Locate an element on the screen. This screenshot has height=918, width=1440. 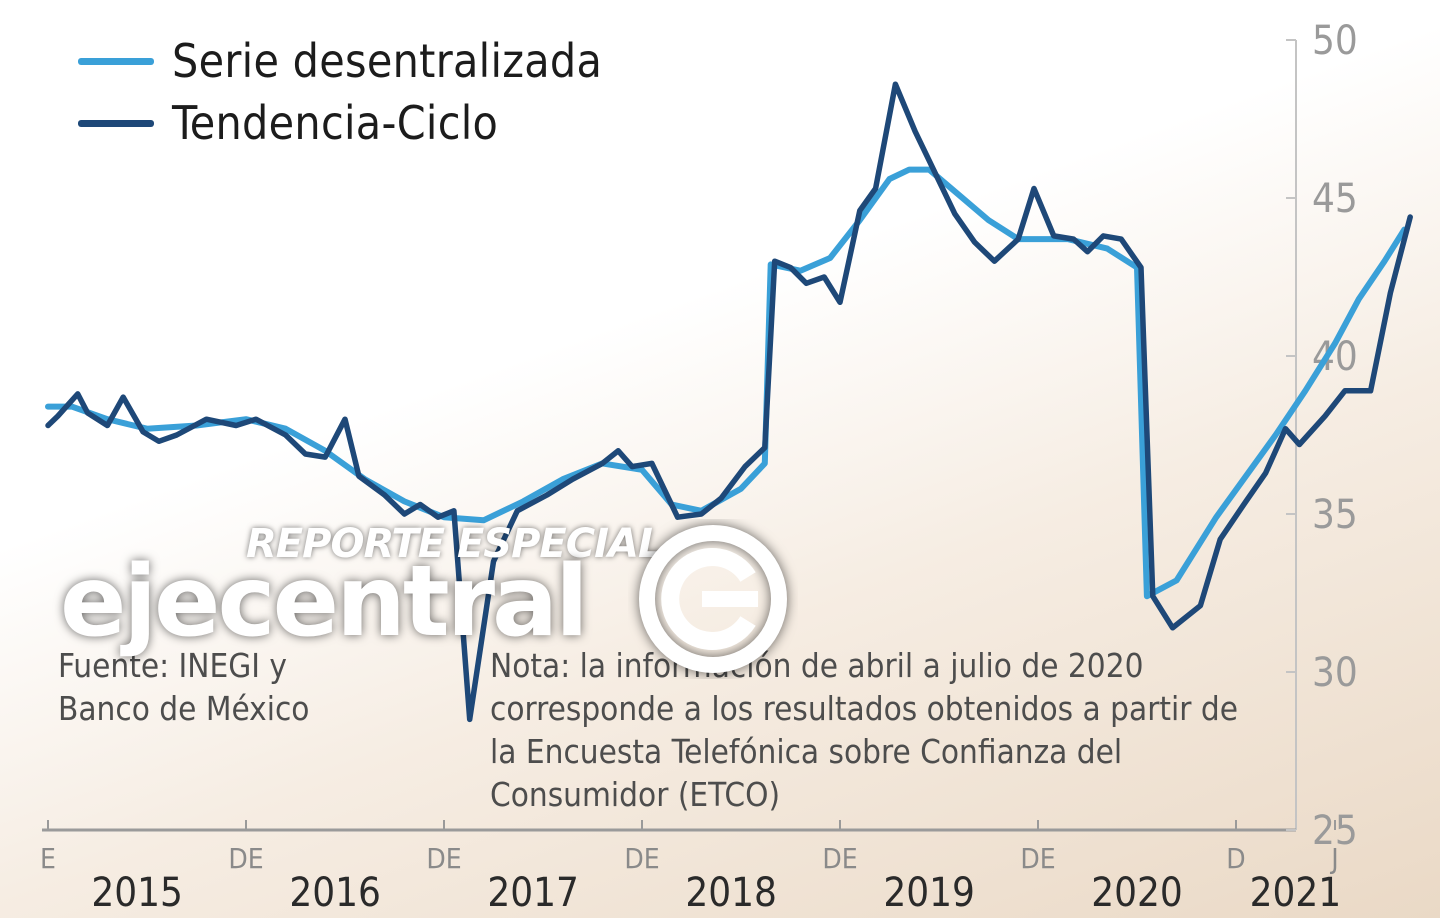
x-year-label: 2021 is located at coordinates (1296, 893).